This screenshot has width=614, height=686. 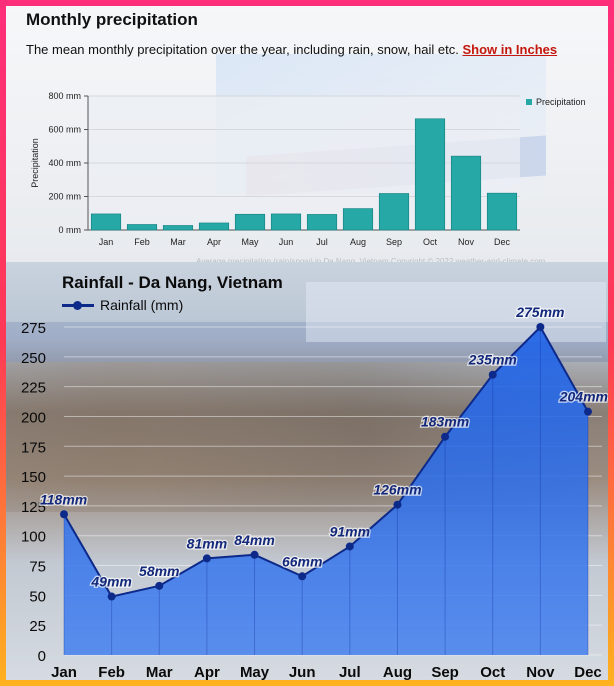 What do you see at coordinates (37, 626) in the screenshot?
I see `y-tick-label: 25` at bounding box center [37, 626].